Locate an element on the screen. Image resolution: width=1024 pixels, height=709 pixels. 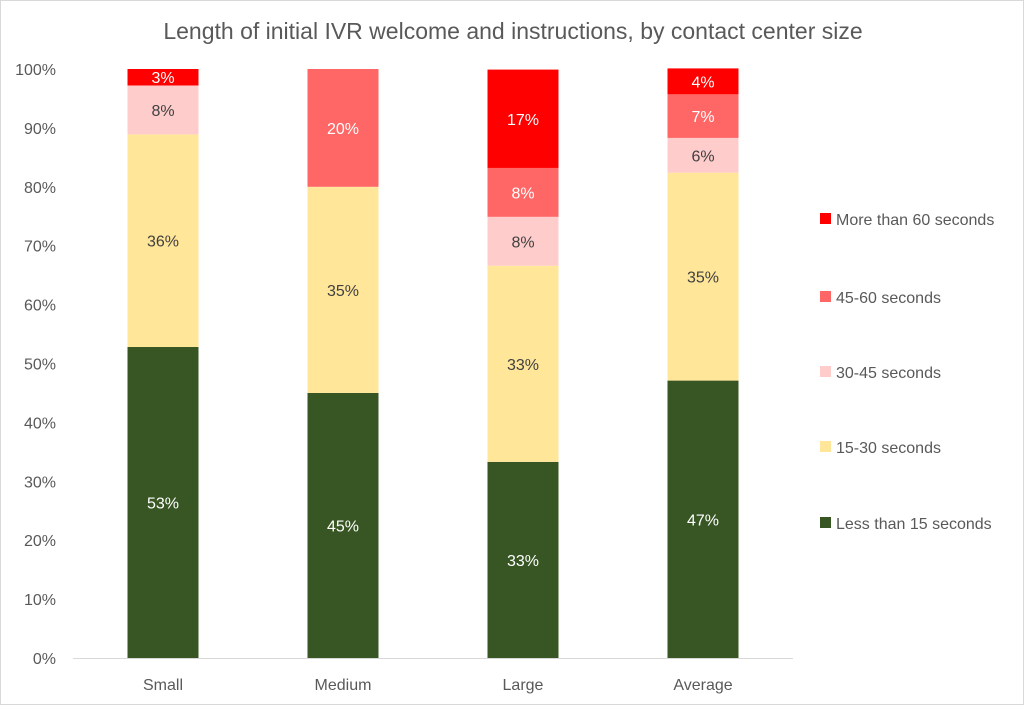
y-tick-label: 0% is located at coordinates (44, 659).